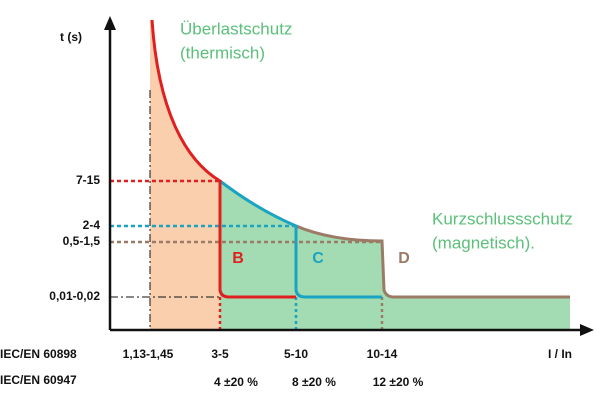  What do you see at coordinates (318, 258) in the screenshot?
I see `curve-label: C` at bounding box center [318, 258].